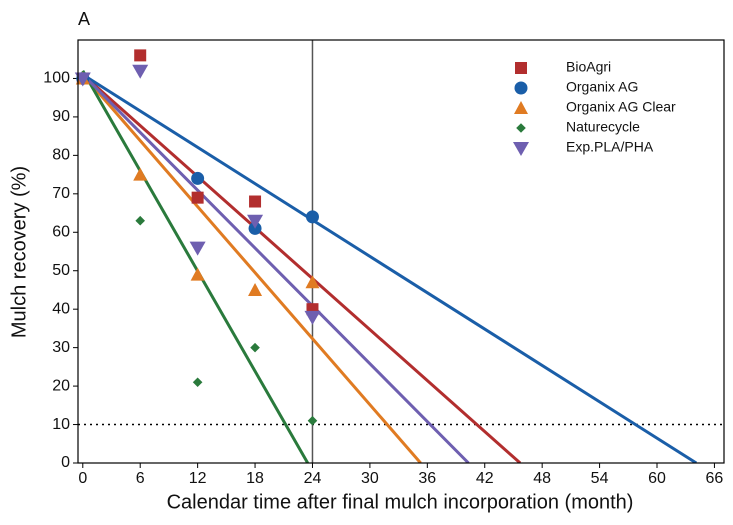 The image size is (733, 525). I want to click on x-tick-label: 0, so click(82, 478).